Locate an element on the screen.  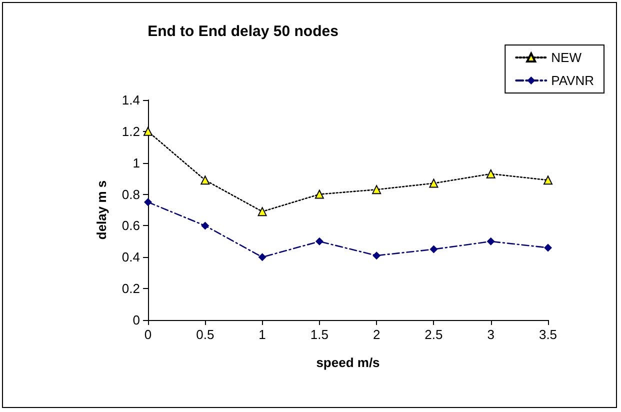
y-tick-label: 0.2 is located at coordinates (131, 288).